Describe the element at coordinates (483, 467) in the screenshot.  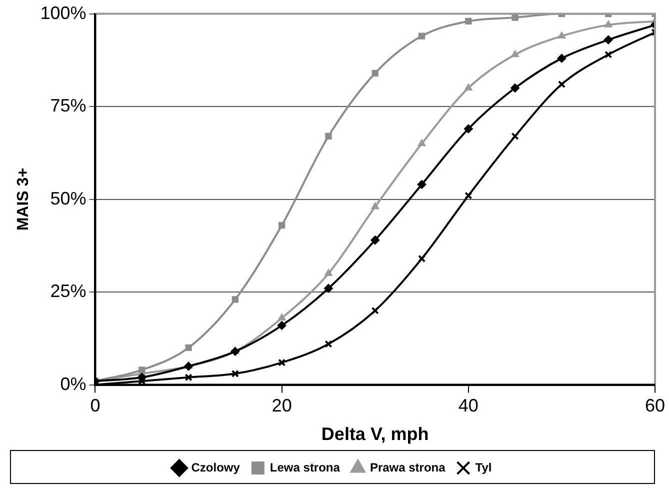
I see `legend-label: Tyl` at that location.